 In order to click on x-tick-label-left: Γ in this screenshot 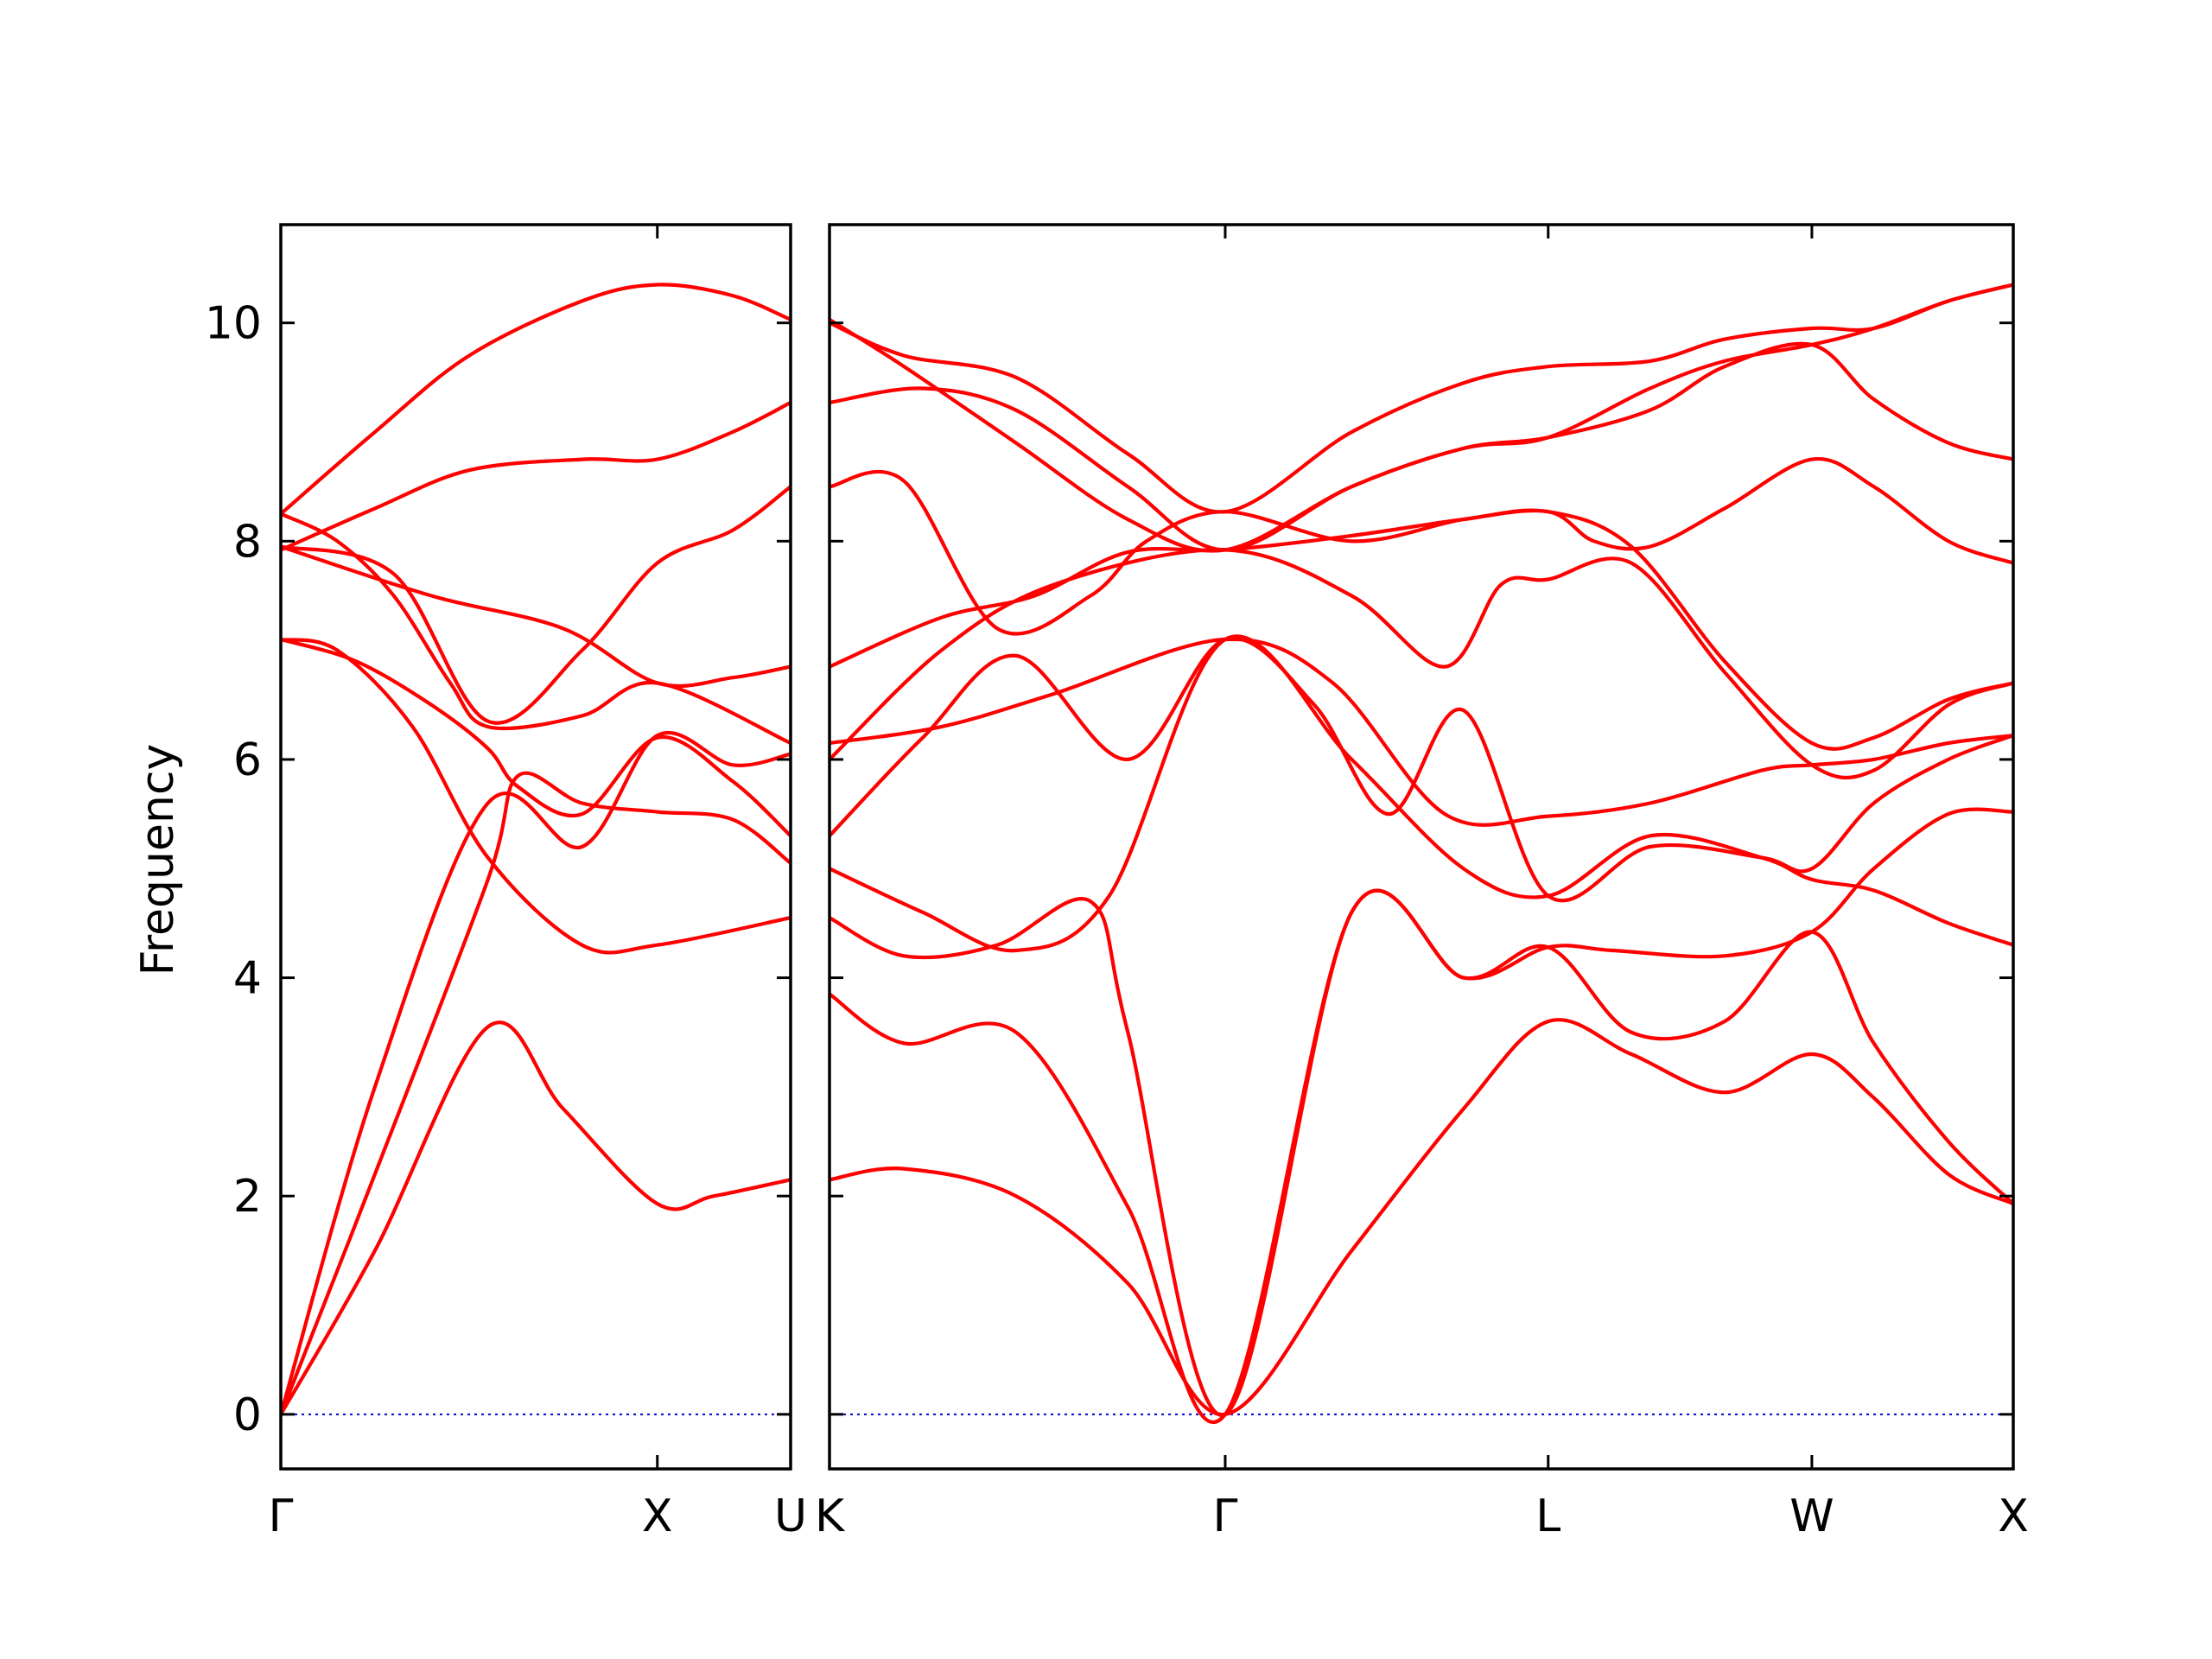, I will do `click(281, 1516)`.